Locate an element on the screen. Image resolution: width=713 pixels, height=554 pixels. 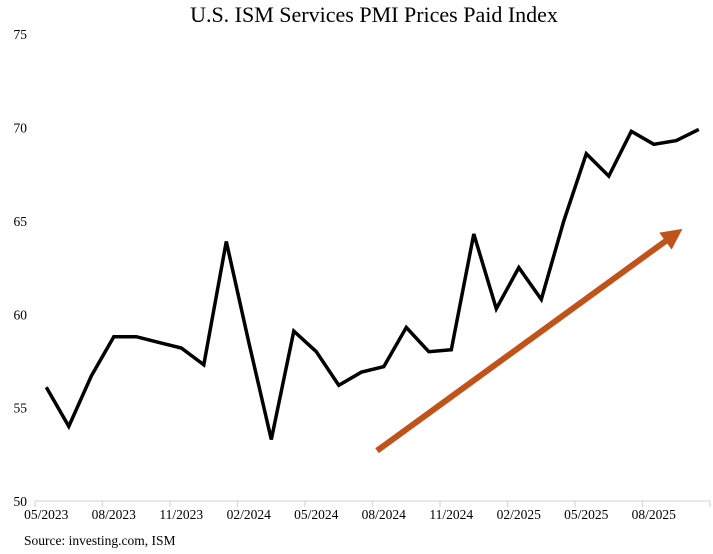
x-tick-label: 08/2025 is located at coordinates (654, 514).